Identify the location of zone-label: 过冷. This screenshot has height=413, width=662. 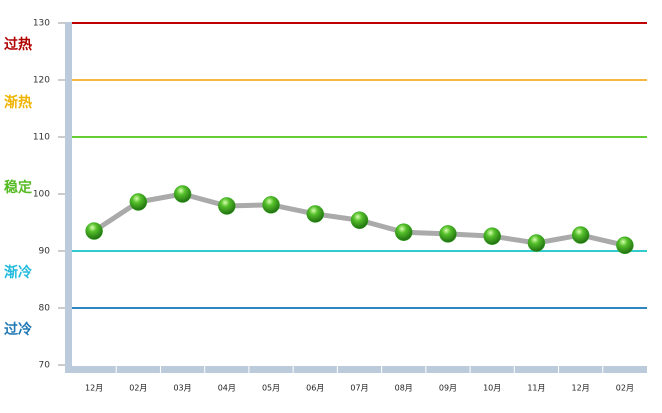
(18, 329).